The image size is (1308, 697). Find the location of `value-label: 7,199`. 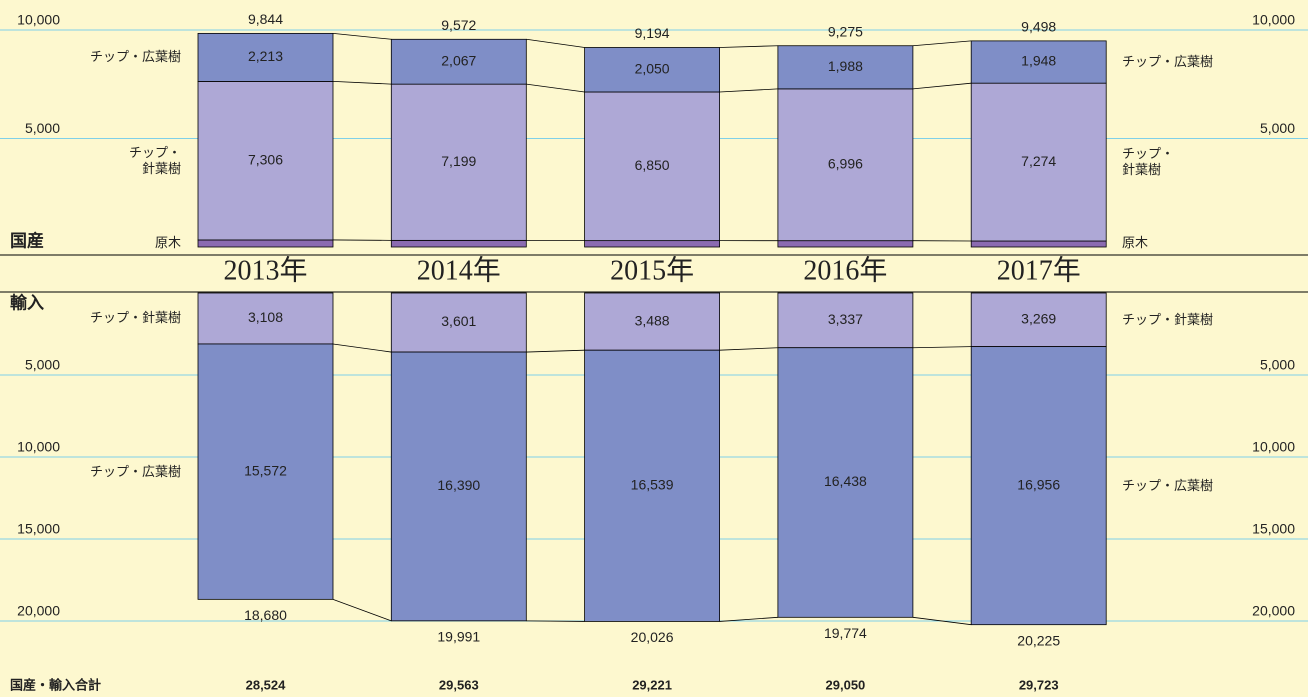

value-label: 7,199 is located at coordinates (458, 161).